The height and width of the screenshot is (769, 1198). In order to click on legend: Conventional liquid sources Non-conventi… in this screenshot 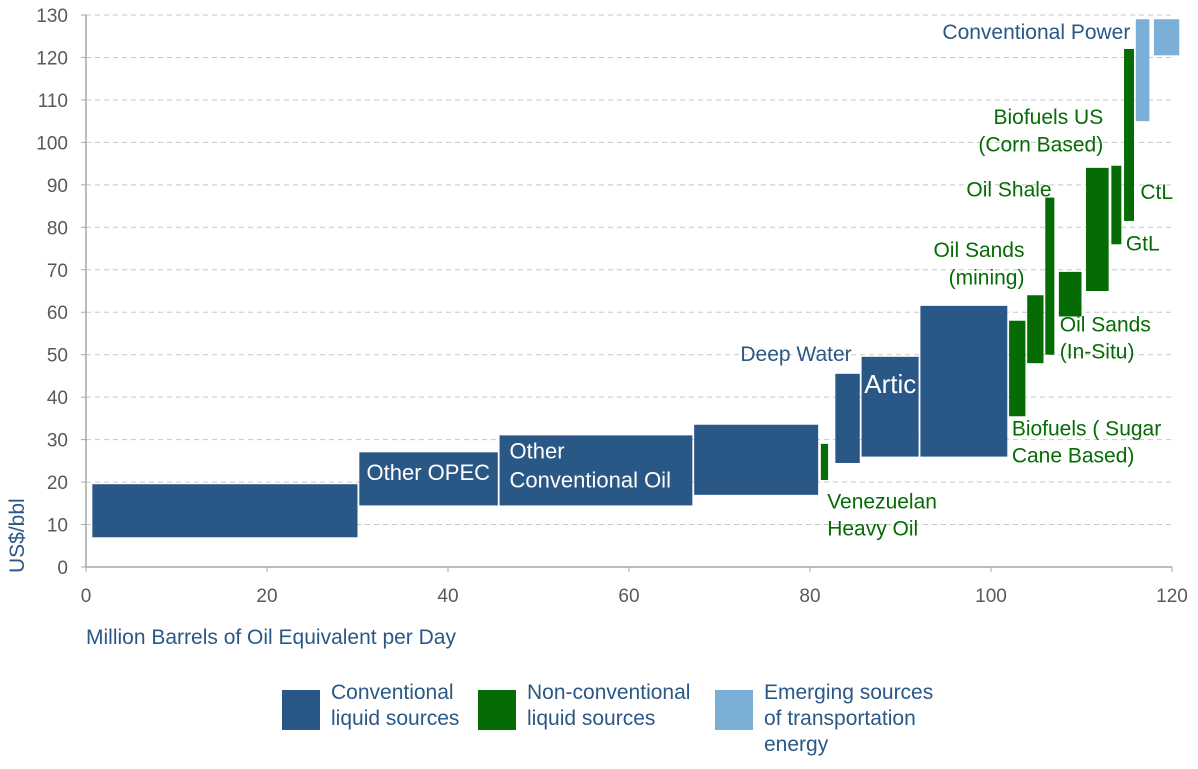, I will do `click(632, 722)`.